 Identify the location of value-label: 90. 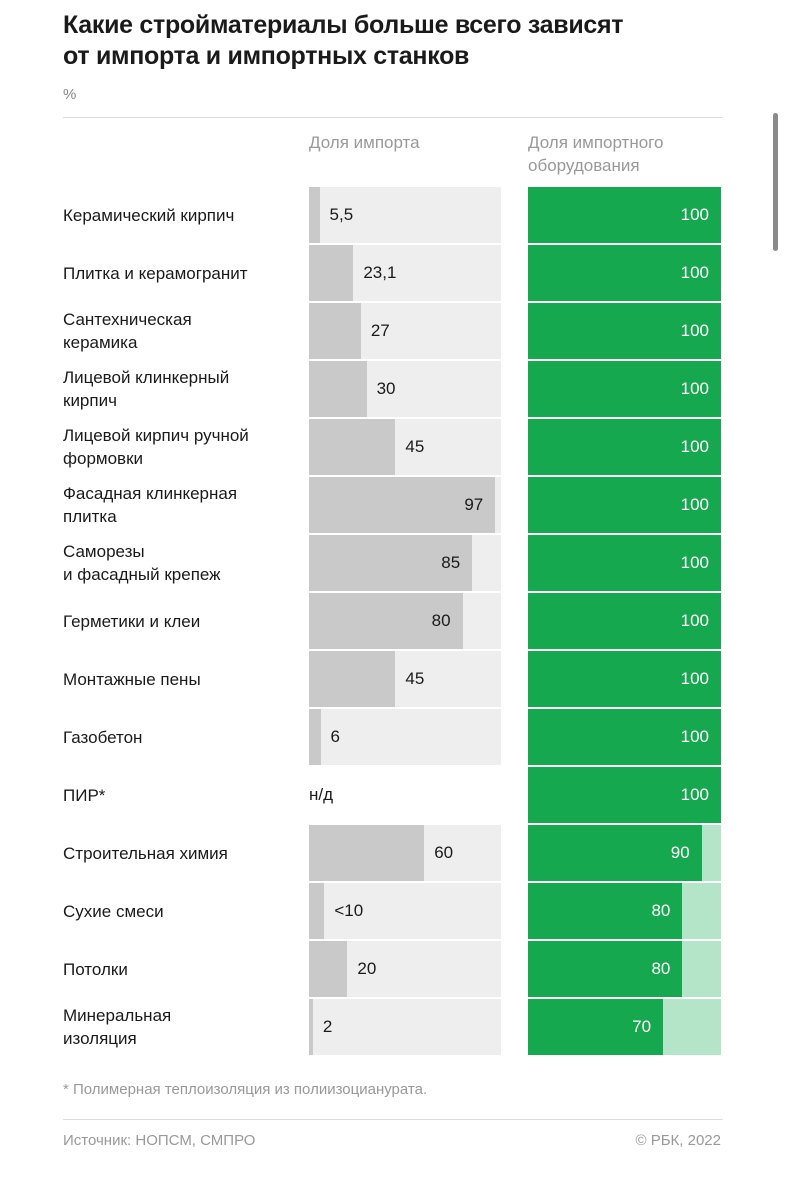
(680, 852).